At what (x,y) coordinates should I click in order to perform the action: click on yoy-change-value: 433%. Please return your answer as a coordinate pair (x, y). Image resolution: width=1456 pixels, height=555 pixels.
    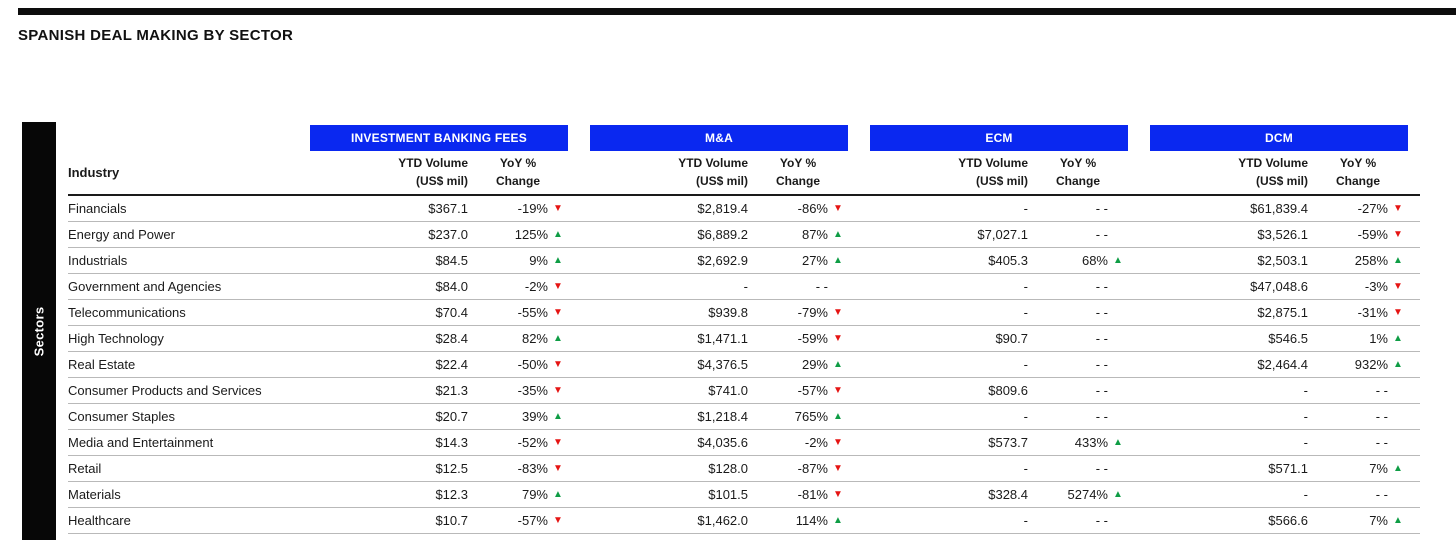
    Looking at the image, I should click on (1091, 442).